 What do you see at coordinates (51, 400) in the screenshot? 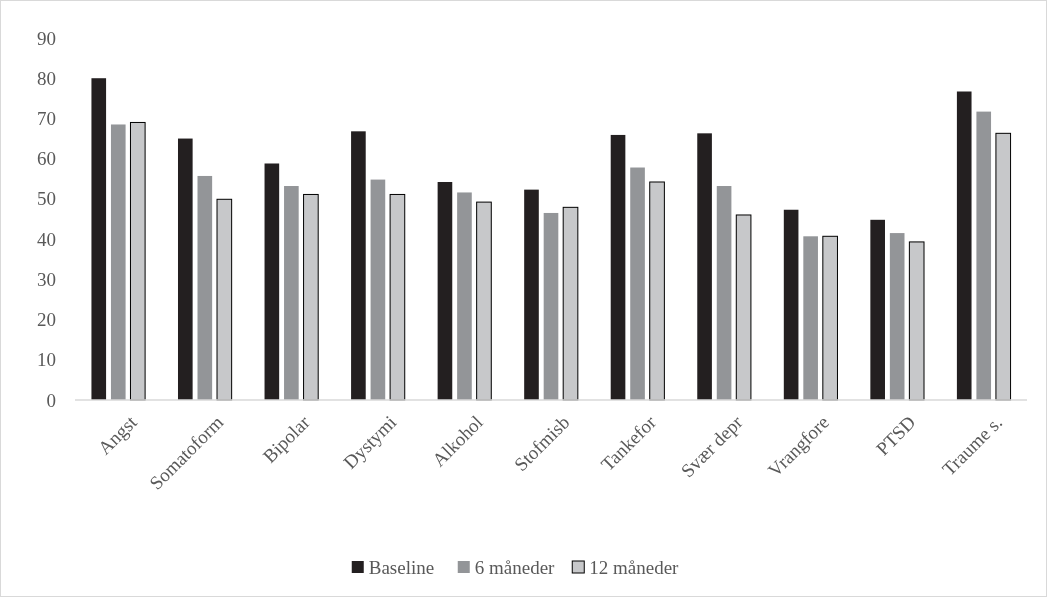
I see `y-tick-label: 0` at bounding box center [51, 400].